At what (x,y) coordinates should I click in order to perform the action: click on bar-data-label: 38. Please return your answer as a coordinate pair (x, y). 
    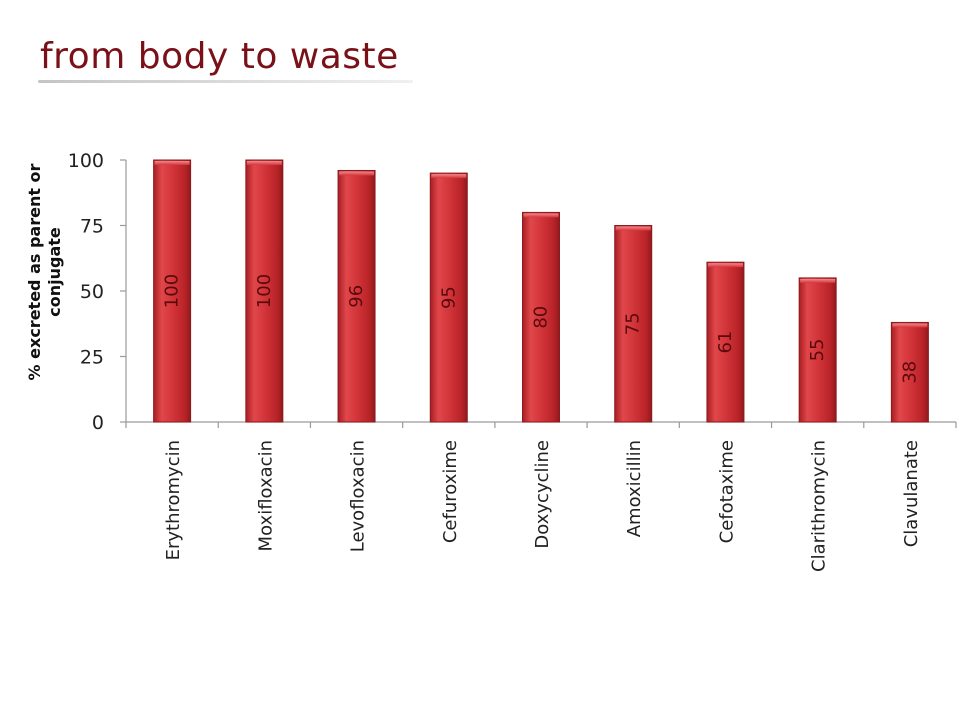
    Looking at the image, I should click on (909, 372).